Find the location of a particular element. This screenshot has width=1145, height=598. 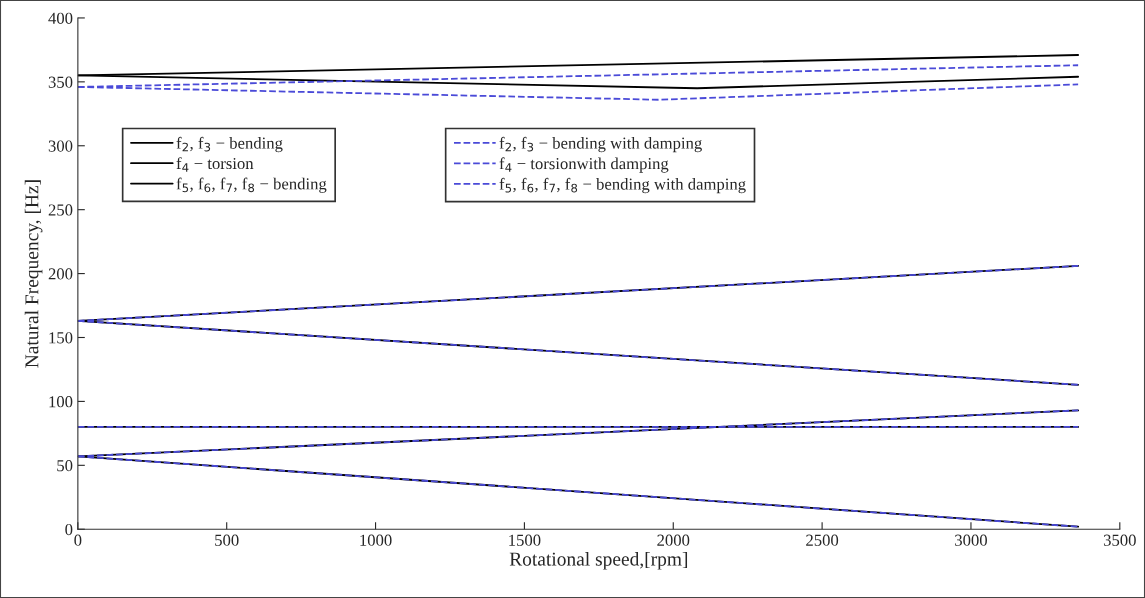

x-tick-label: 2500 is located at coordinates (822, 540).